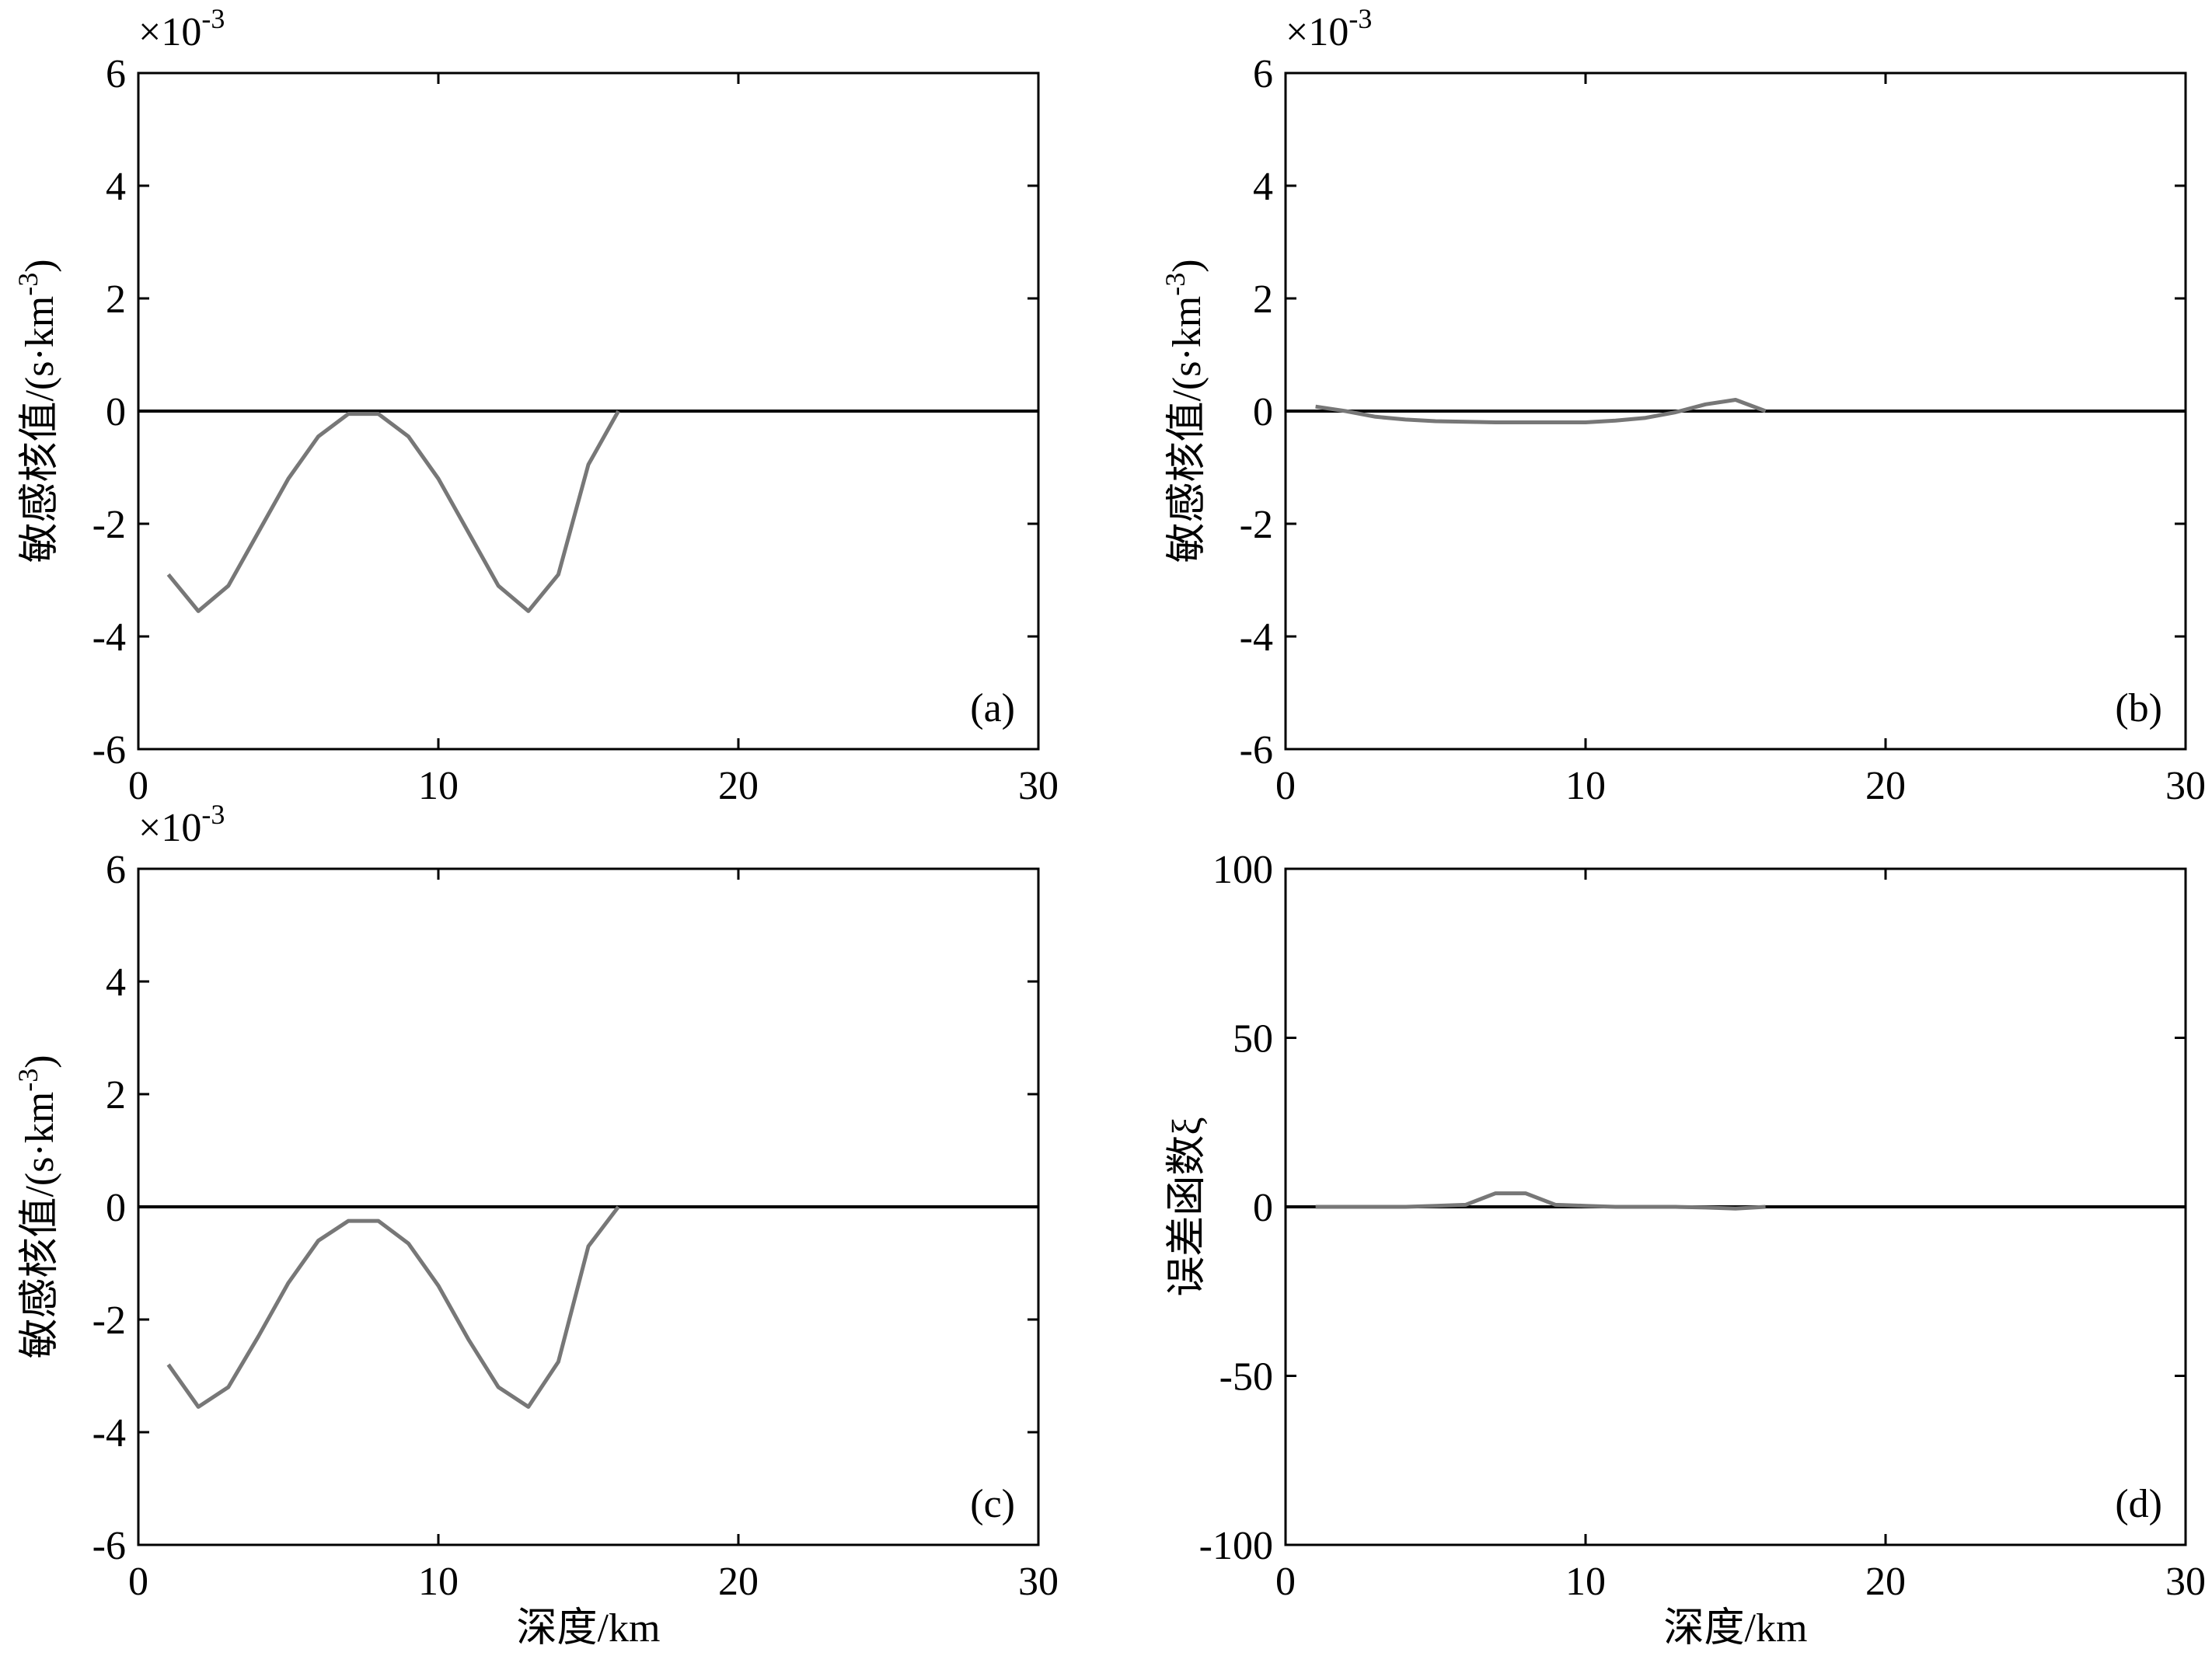  What do you see at coordinates (1236, 1546) in the screenshot?
I see `y-tick-label: -100` at bounding box center [1236, 1546].